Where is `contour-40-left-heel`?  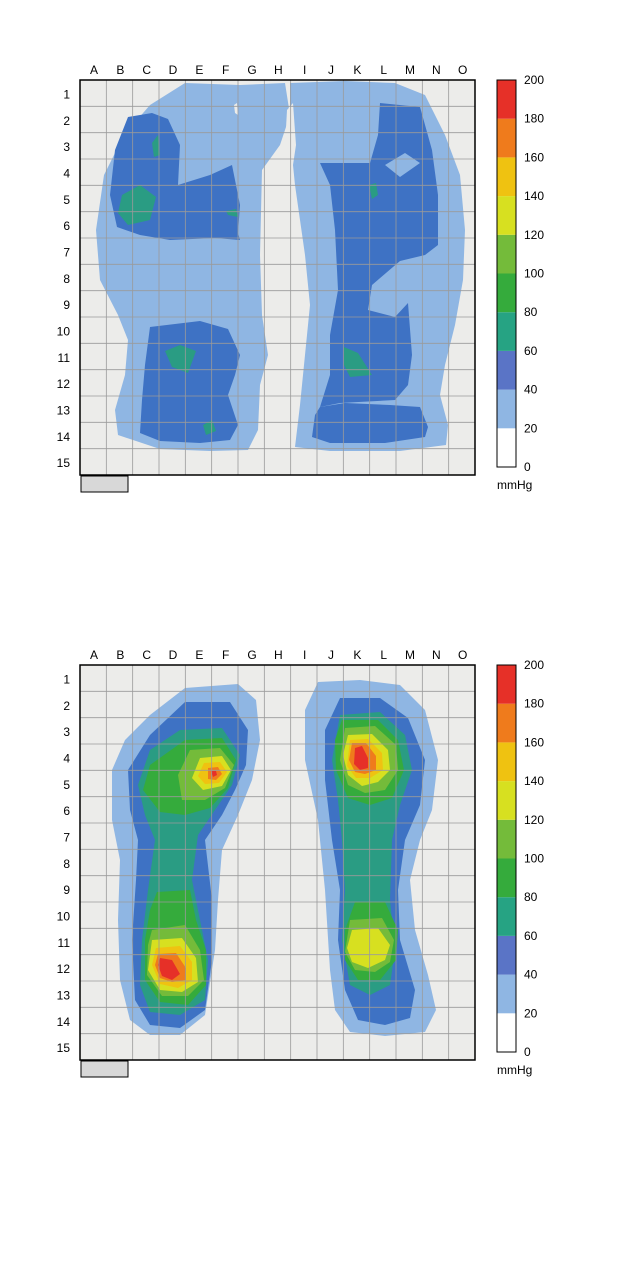
contour-40-left-heel is located at coordinates (190, 382).